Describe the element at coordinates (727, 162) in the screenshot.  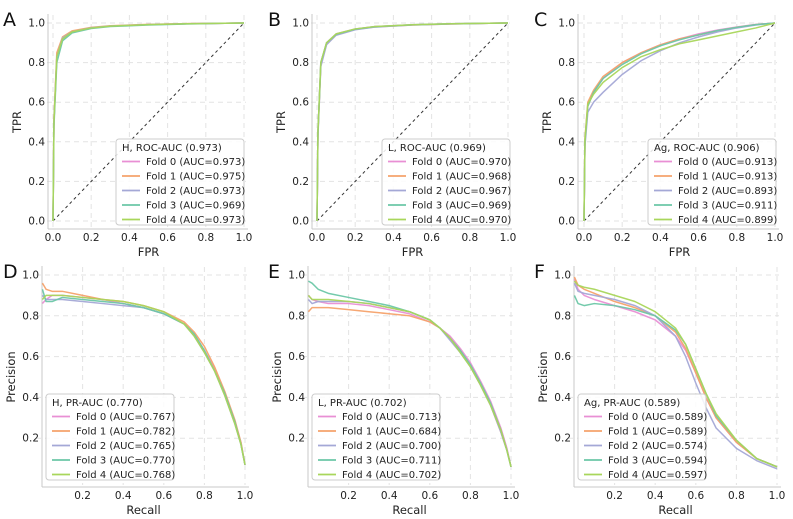
I see `legend-label: Fold 0 (AUC=0.913)` at that location.